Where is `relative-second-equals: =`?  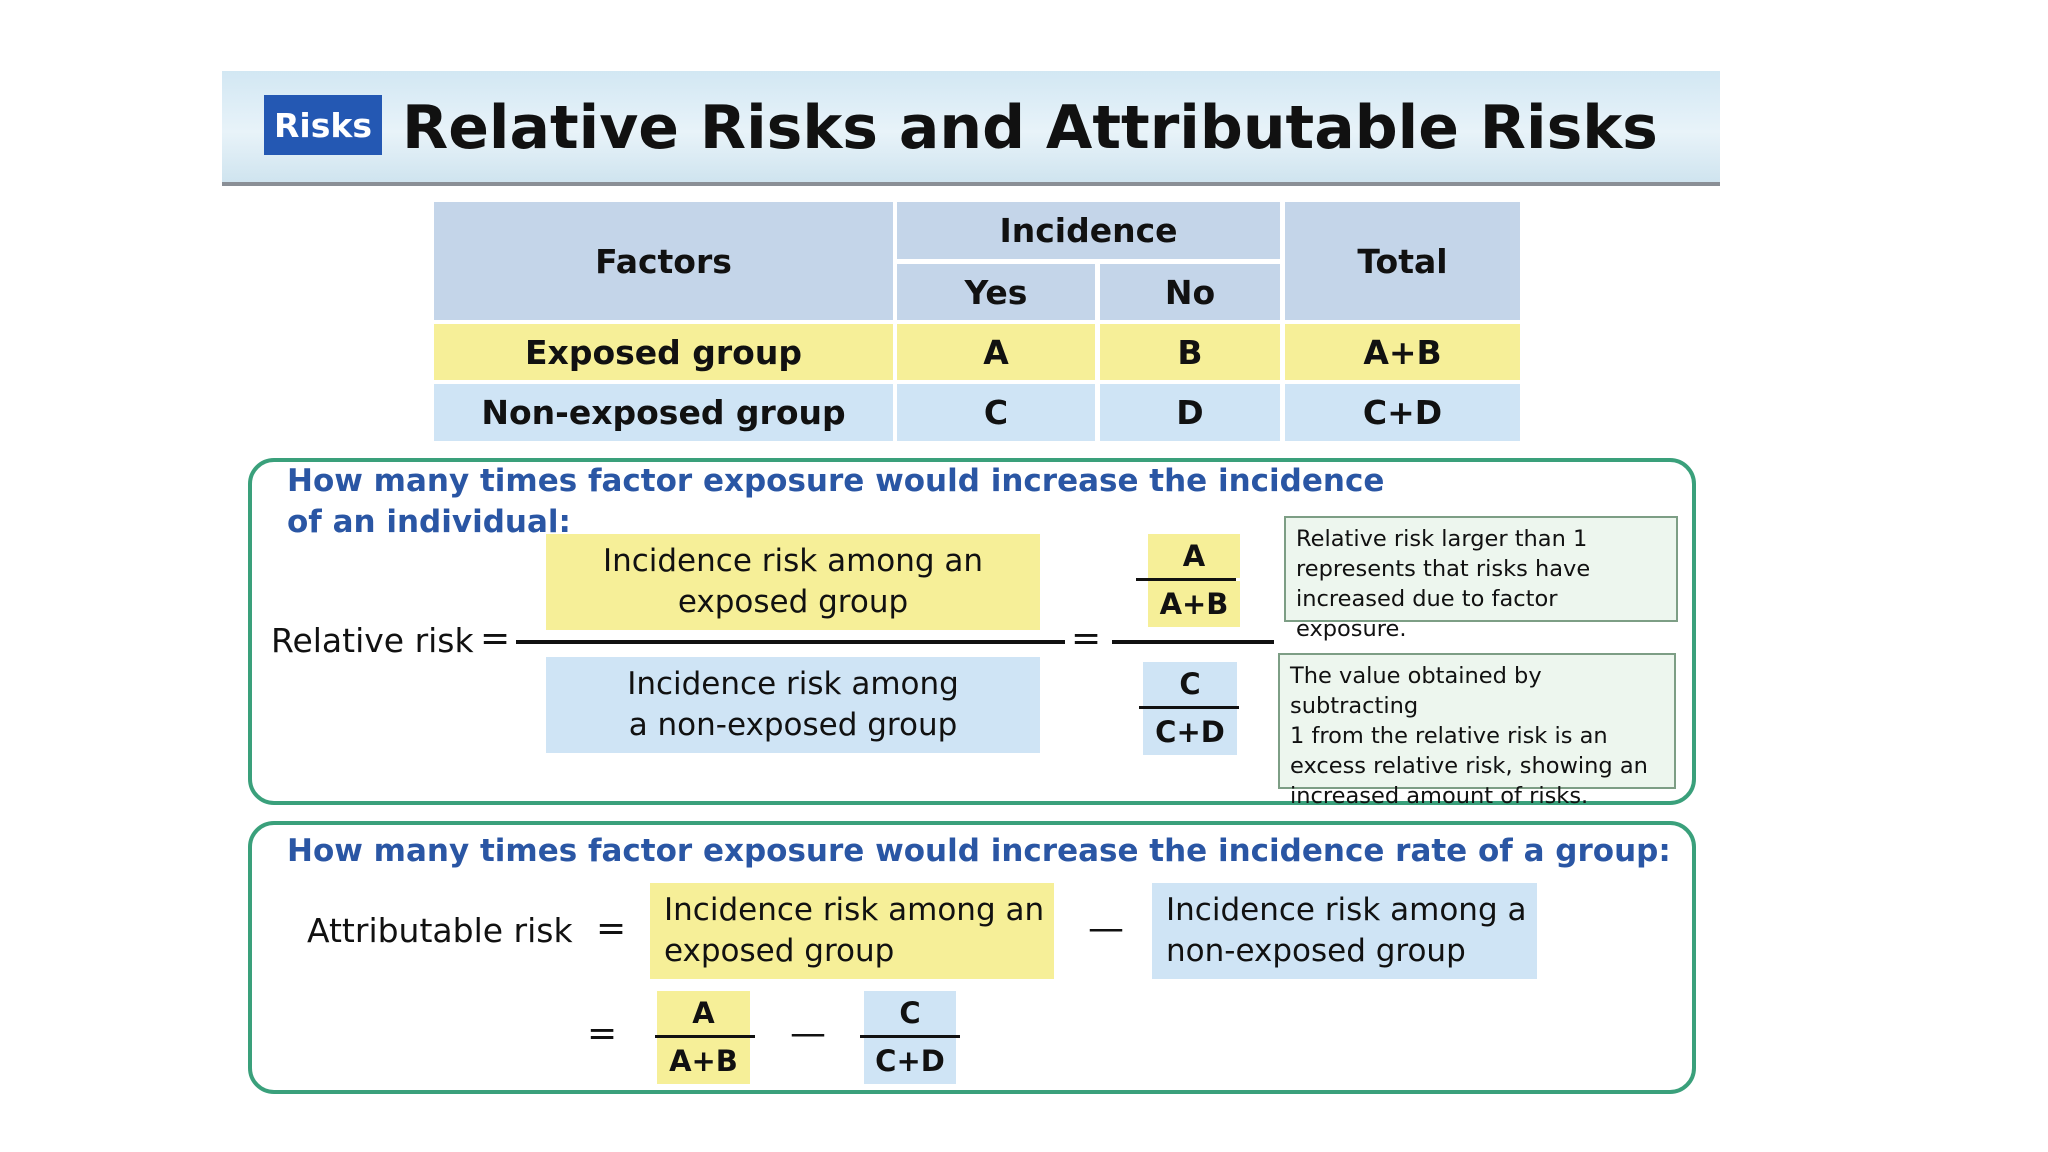
relative-second-equals: = is located at coordinates (1086, 638).